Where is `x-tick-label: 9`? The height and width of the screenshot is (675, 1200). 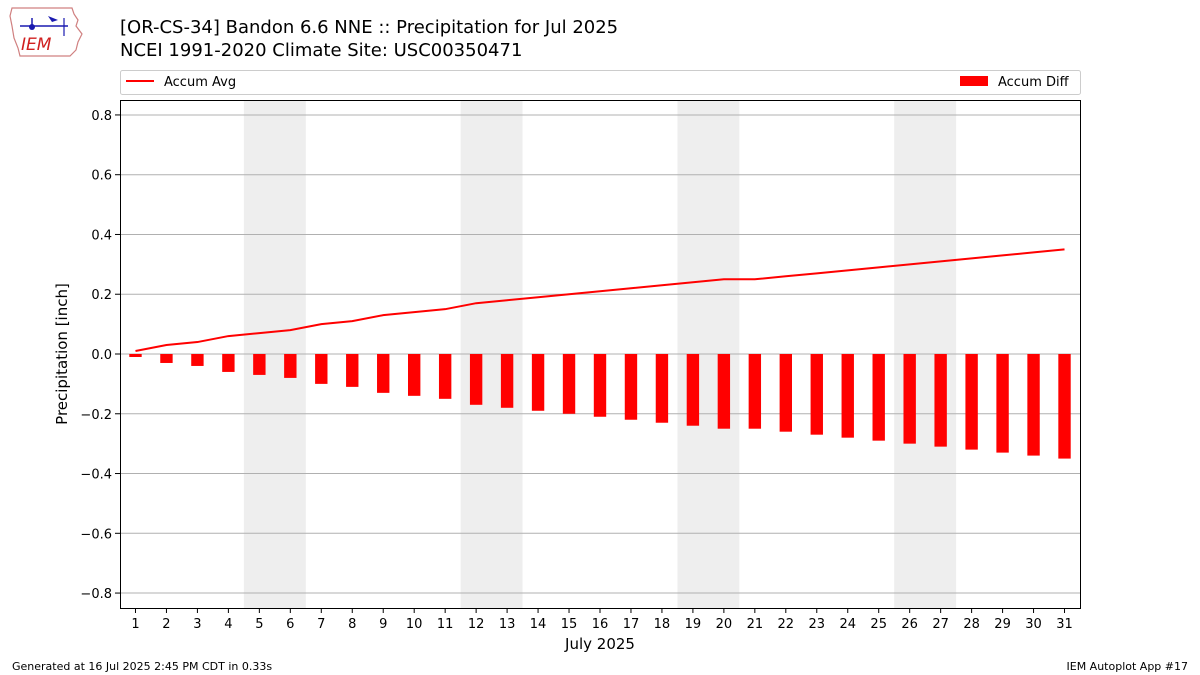 x-tick-label: 9 is located at coordinates (383, 624).